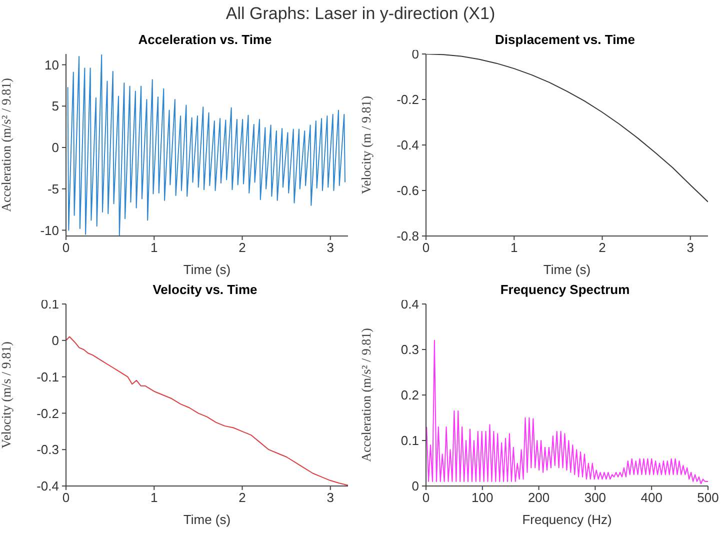 Image resolution: width=721 pixels, height=535 pixels. I want to click on x-tick-label: 500, so click(708, 498).